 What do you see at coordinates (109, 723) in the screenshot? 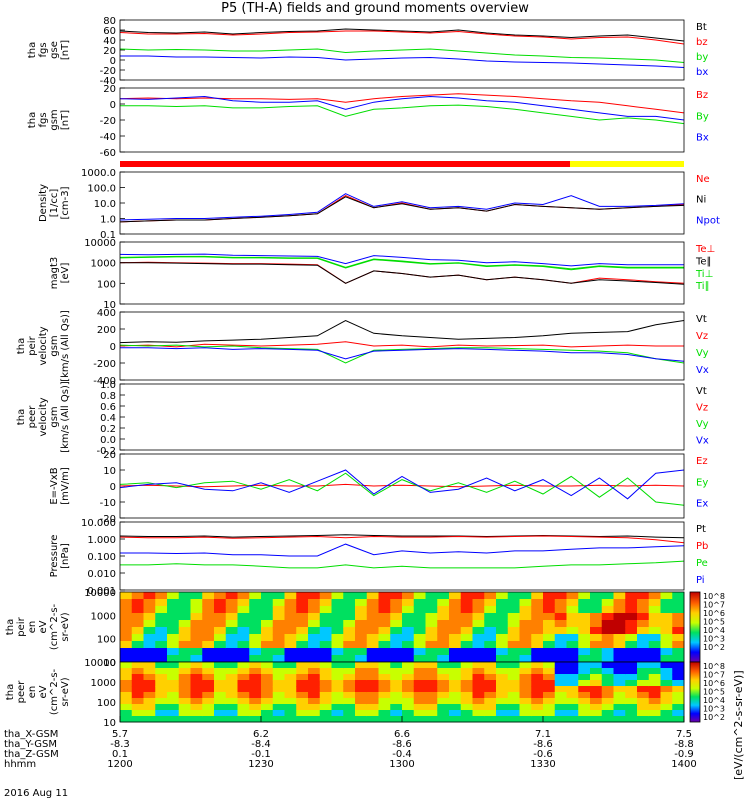
I see `y-tick-label: 10` at bounding box center [109, 723].